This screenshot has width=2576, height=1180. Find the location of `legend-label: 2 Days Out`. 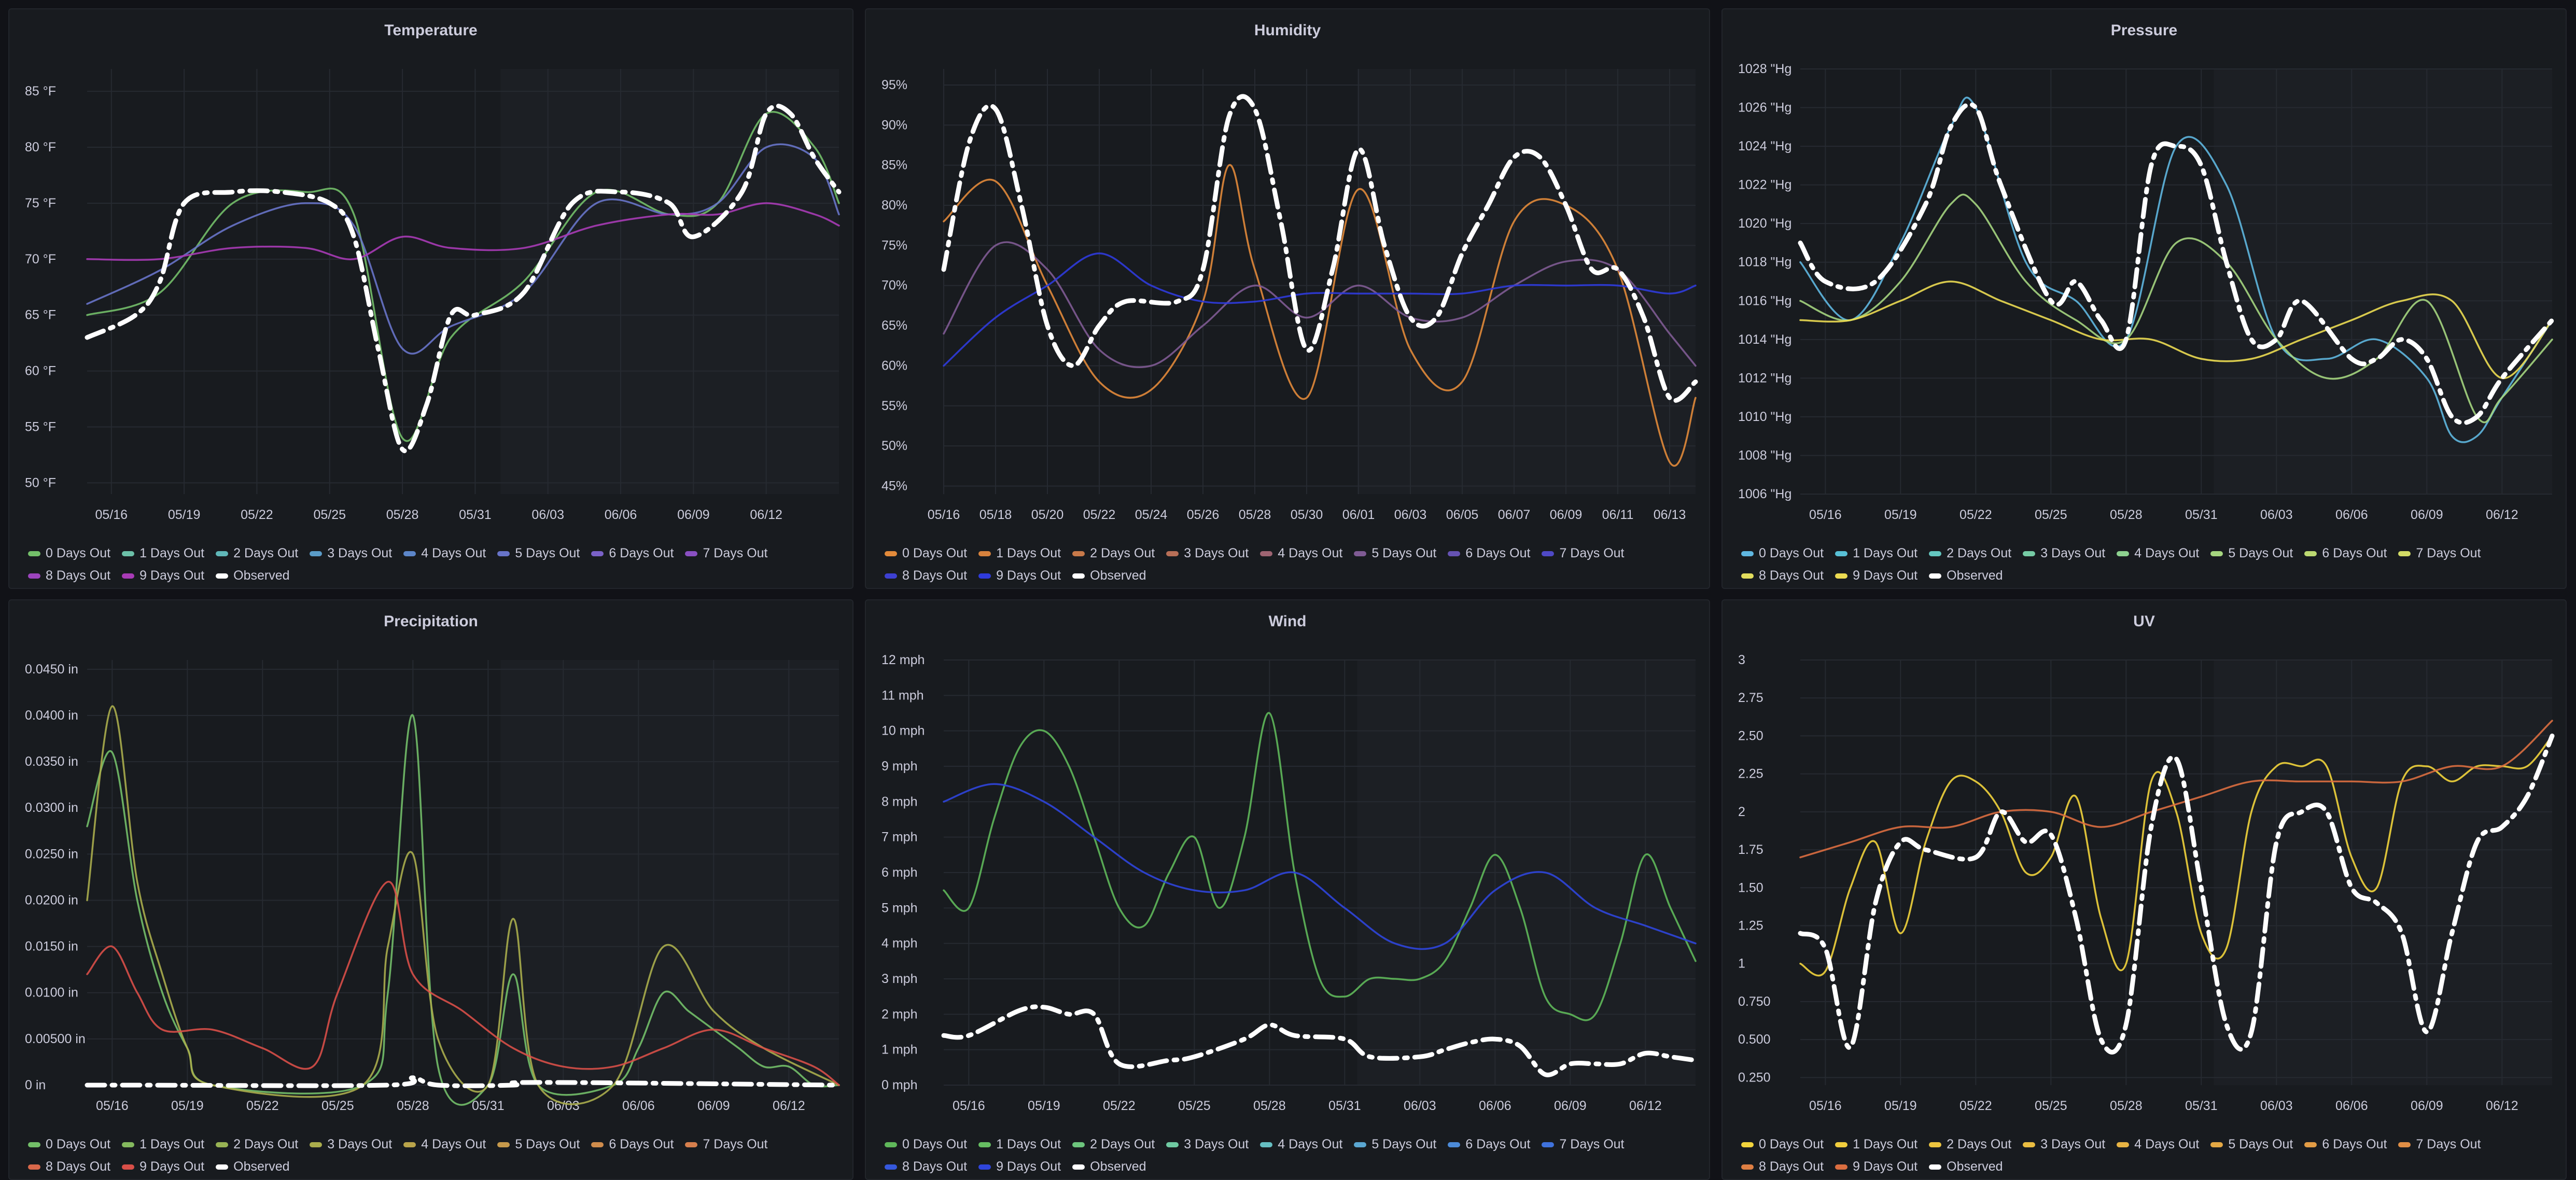

legend-label: 2 Days Out is located at coordinates (1122, 1144).